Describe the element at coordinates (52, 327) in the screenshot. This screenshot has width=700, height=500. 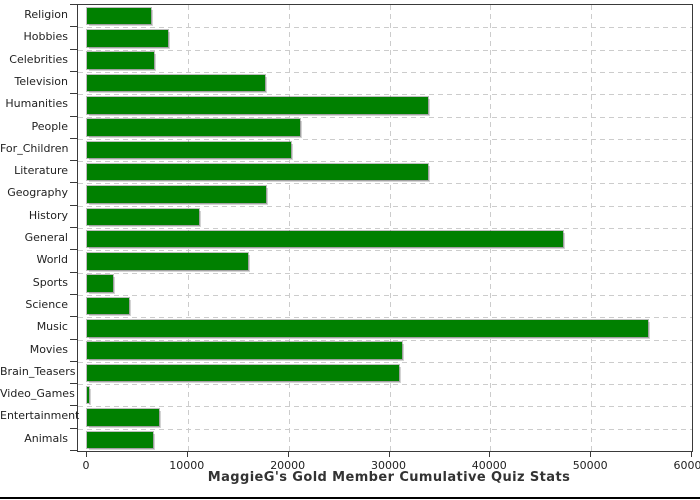
I see `category-label: Music` at that location.